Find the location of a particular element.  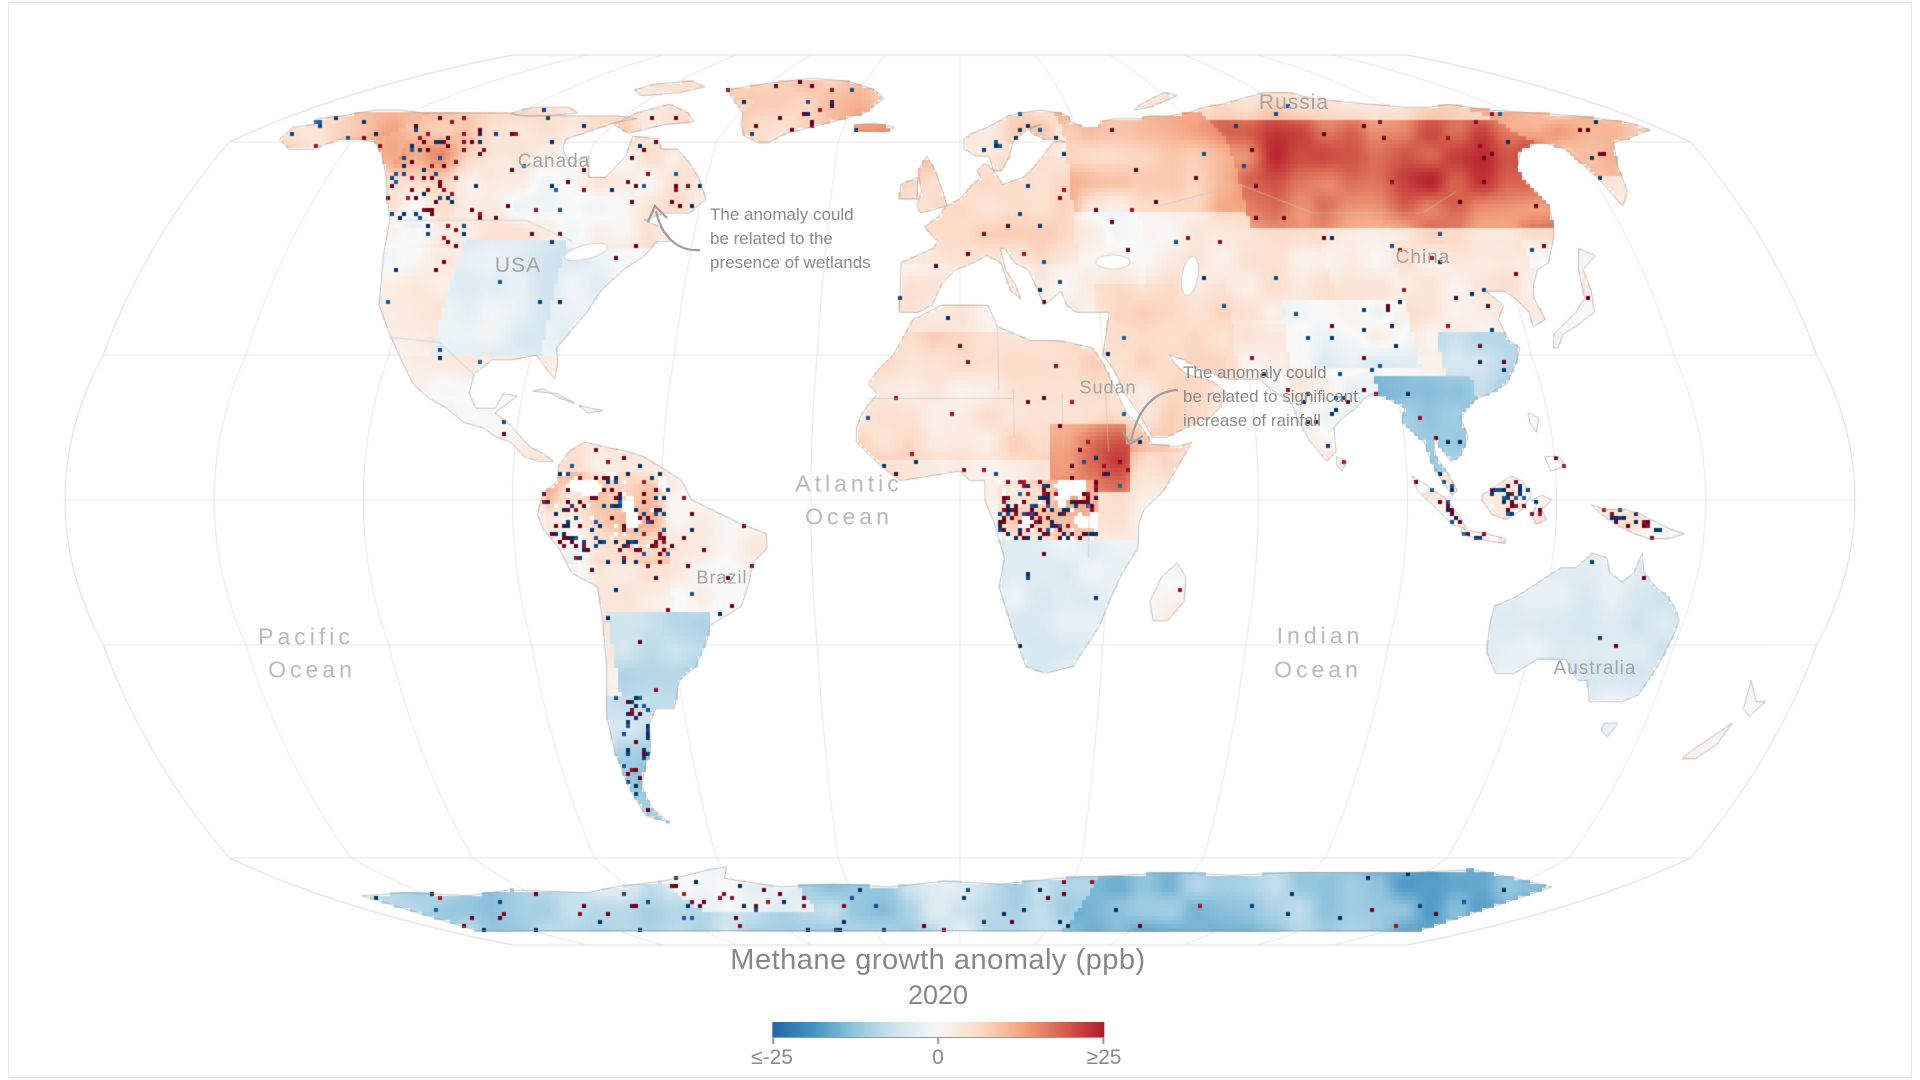

annotation-rainfall-line3: increase of rainfall is located at coordinates (1252, 420).